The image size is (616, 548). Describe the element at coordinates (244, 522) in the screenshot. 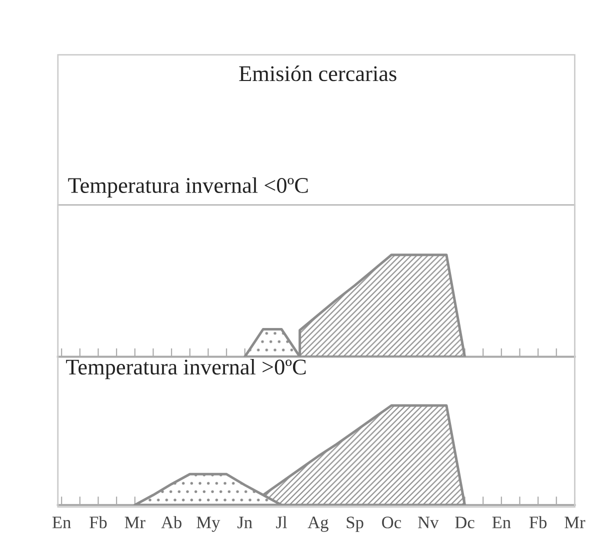

I see `x-tick-label: Jn` at that location.